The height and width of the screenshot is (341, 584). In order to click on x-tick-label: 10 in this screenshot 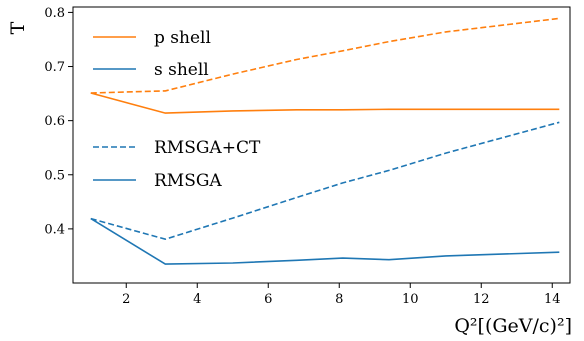, I will do `click(410, 299)`.